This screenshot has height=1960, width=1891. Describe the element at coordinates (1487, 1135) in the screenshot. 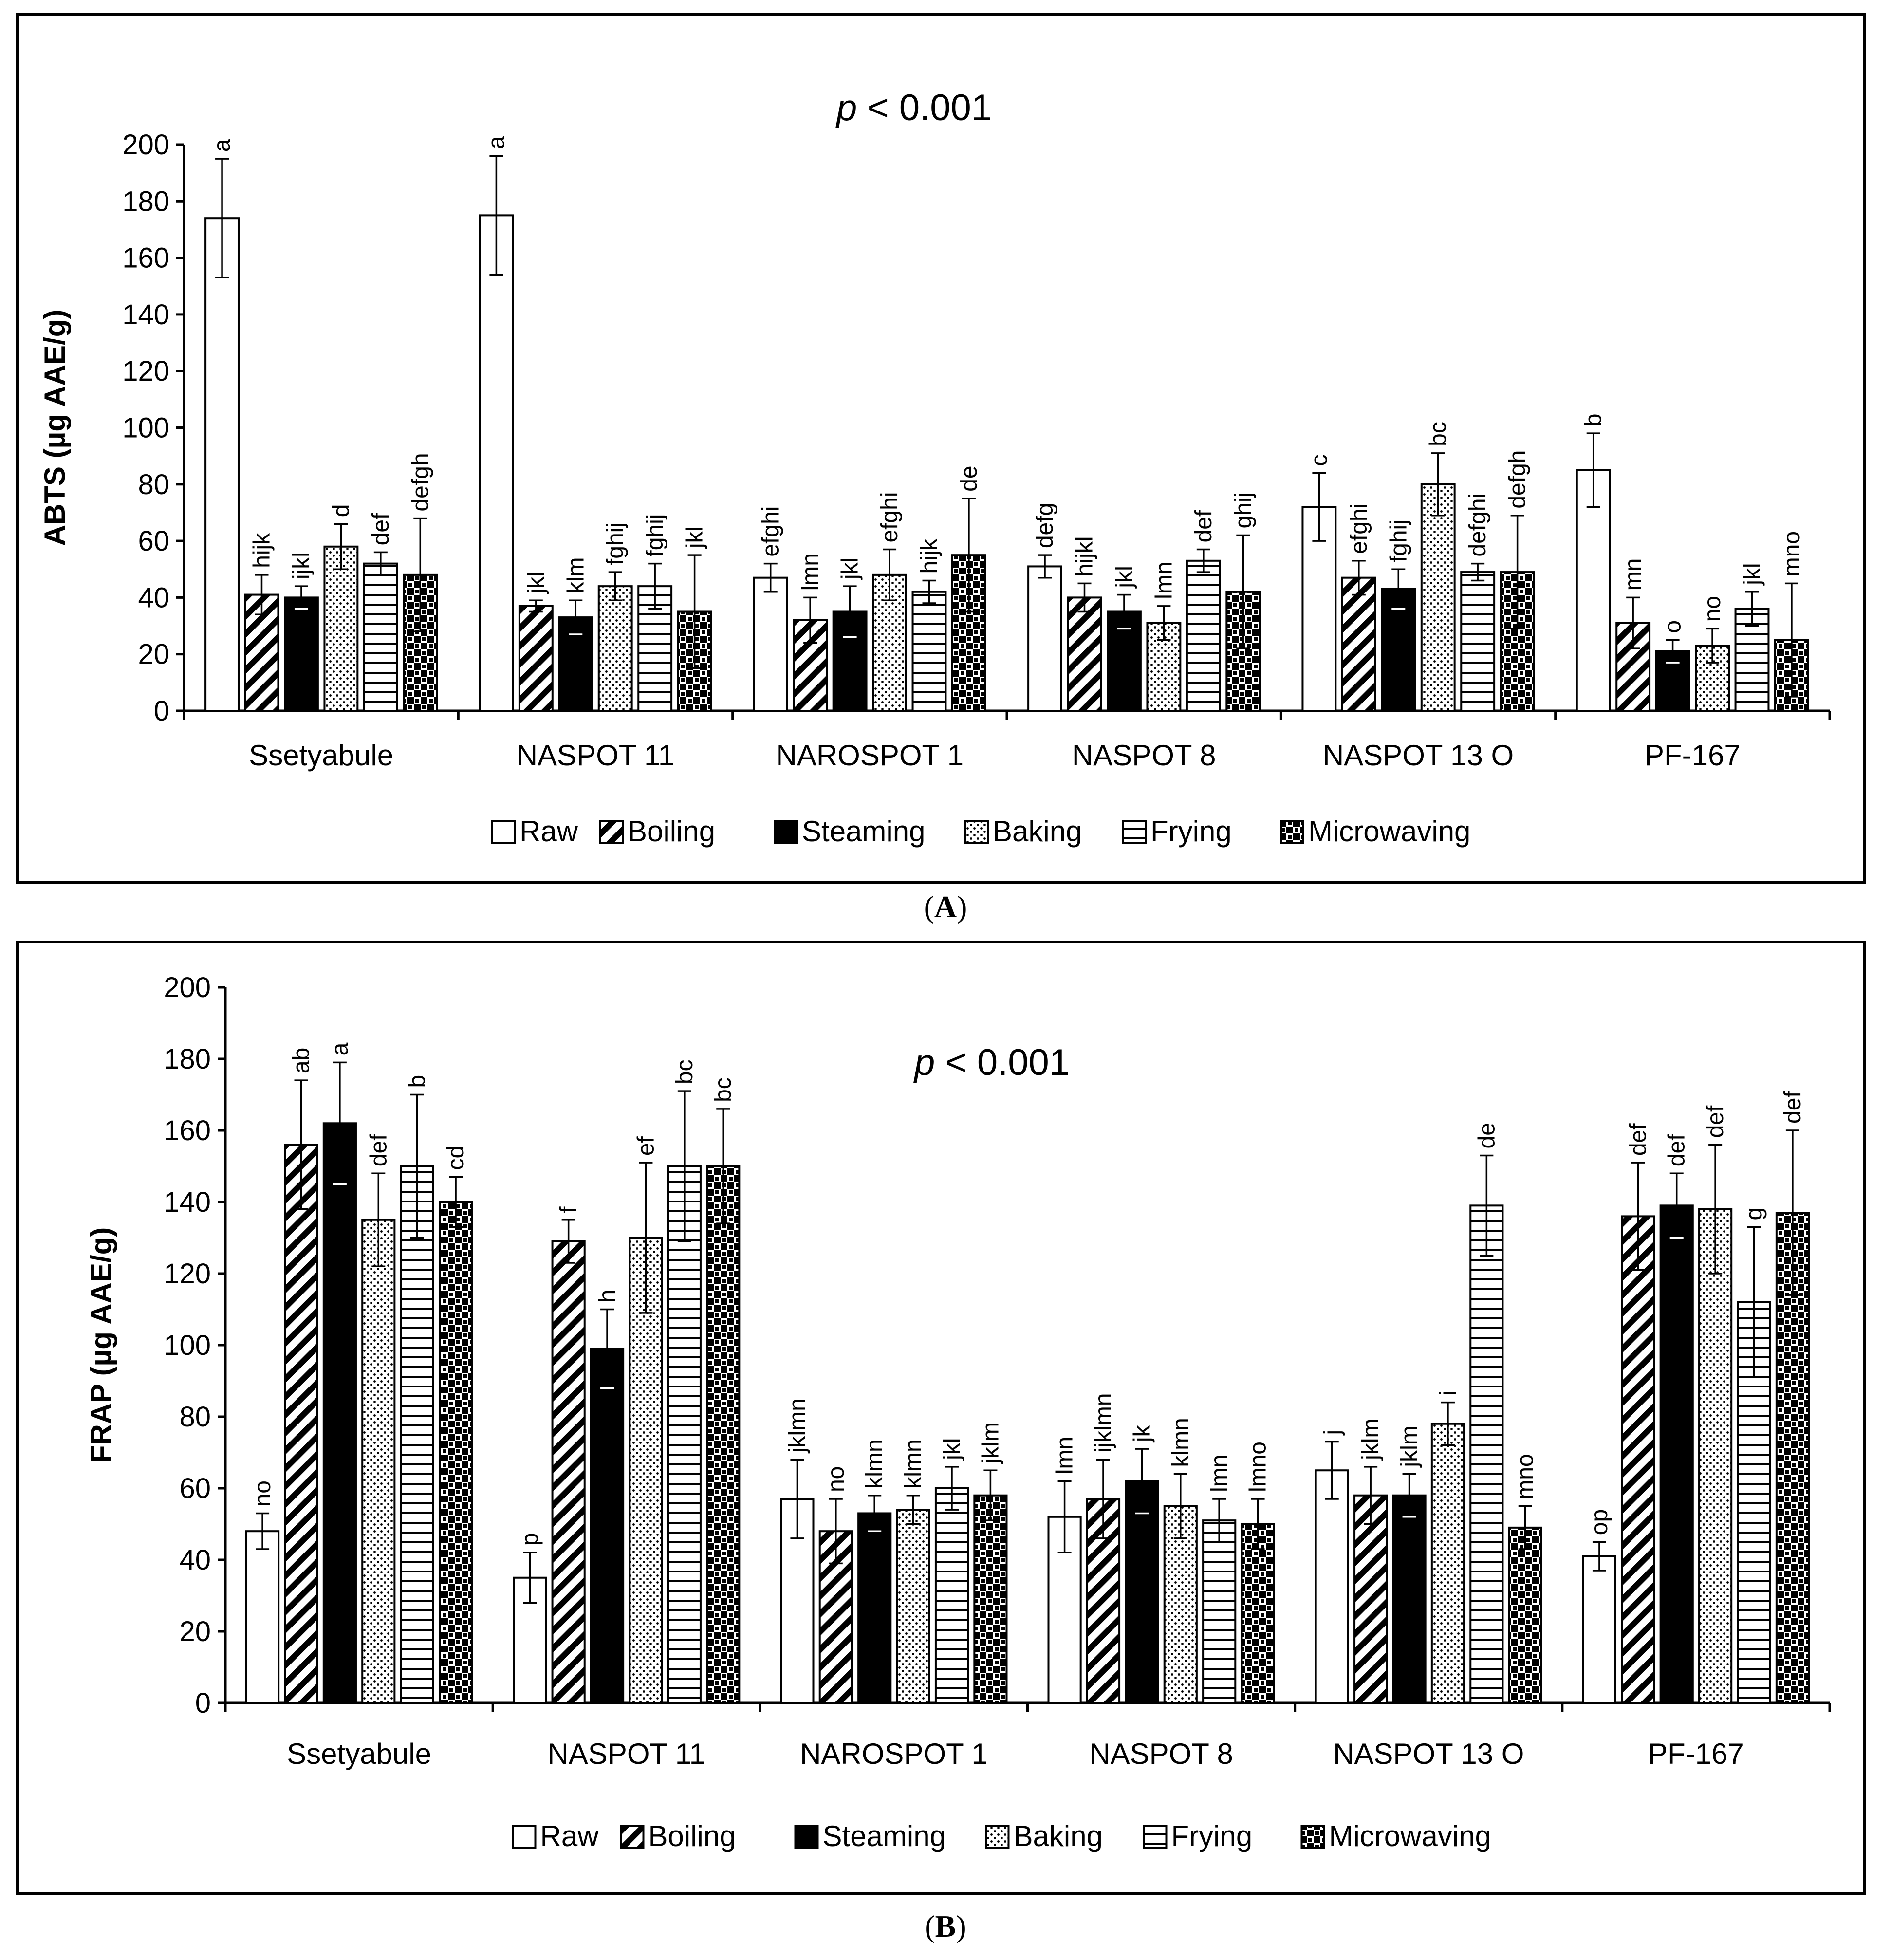

I see `significance-letter: de` at that location.